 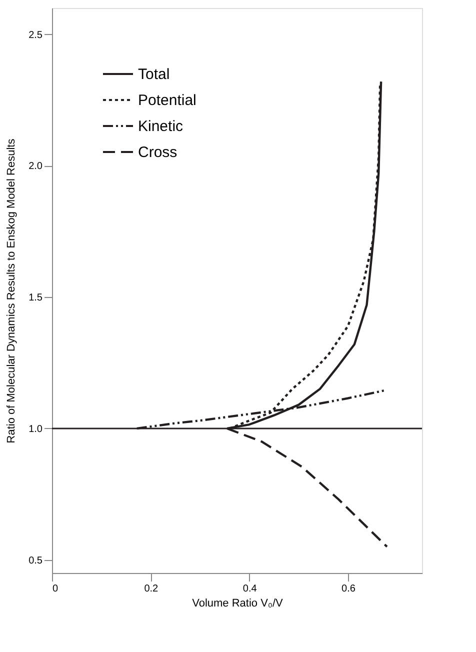 What do you see at coordinates (35, 298) in the screenshot?
I see `y-tick-label: 1.5` at bounding box center [35, 298].